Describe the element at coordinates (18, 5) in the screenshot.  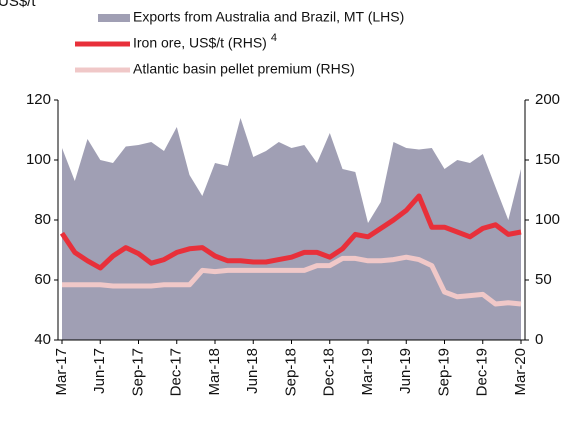
I see `y-axis-label: US$/t` at that location.